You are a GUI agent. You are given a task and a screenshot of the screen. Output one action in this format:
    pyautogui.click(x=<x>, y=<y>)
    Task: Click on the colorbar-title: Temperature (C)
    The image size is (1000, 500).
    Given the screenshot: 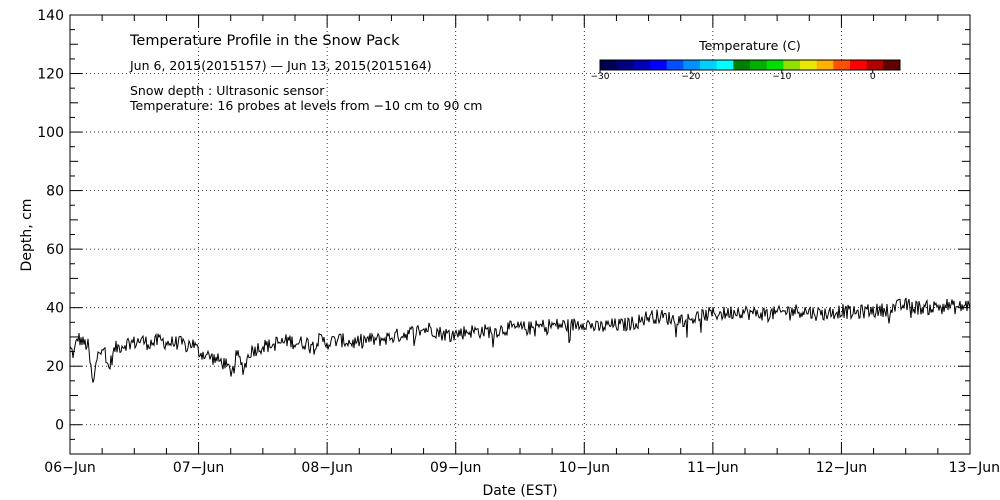 What is the action you would take?
    pyautogui.click(x=749, y=45)
    